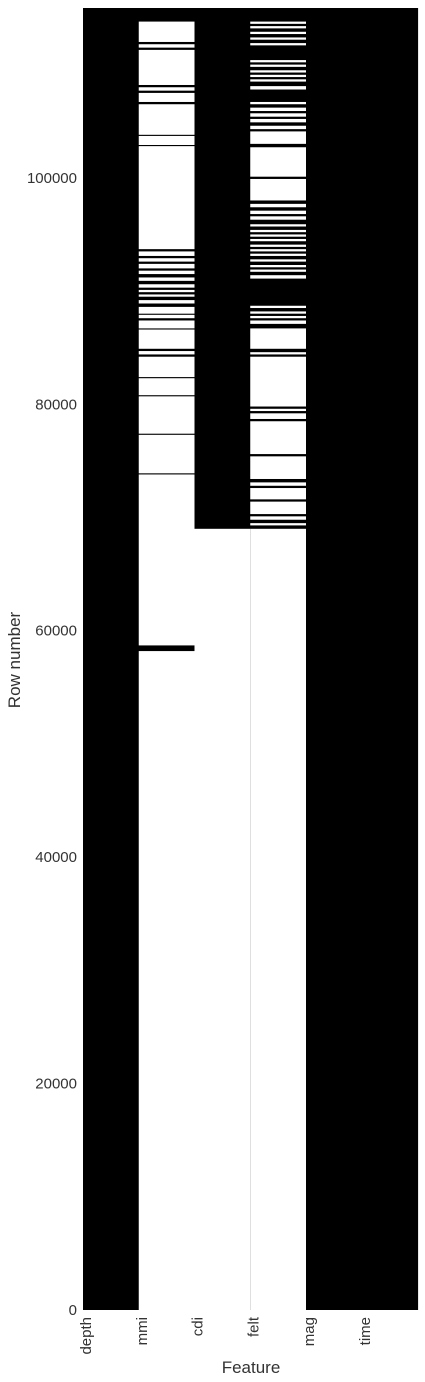 Image resolution: width=425 pixels, height=1382 pixels. I want to click on y-axis-label: Row number, so click(14, 659).